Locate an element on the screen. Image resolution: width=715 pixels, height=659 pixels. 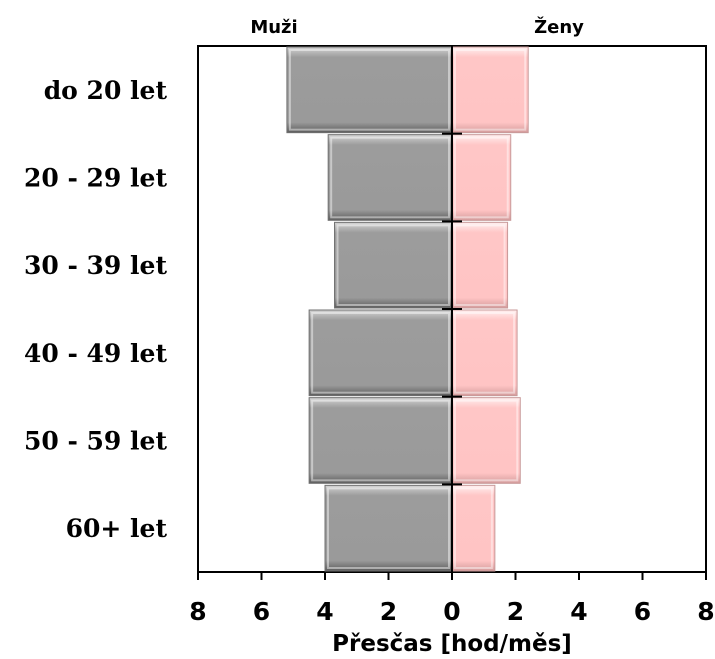
x-tick-label-8: 8 is located at coordinates (705, 611).